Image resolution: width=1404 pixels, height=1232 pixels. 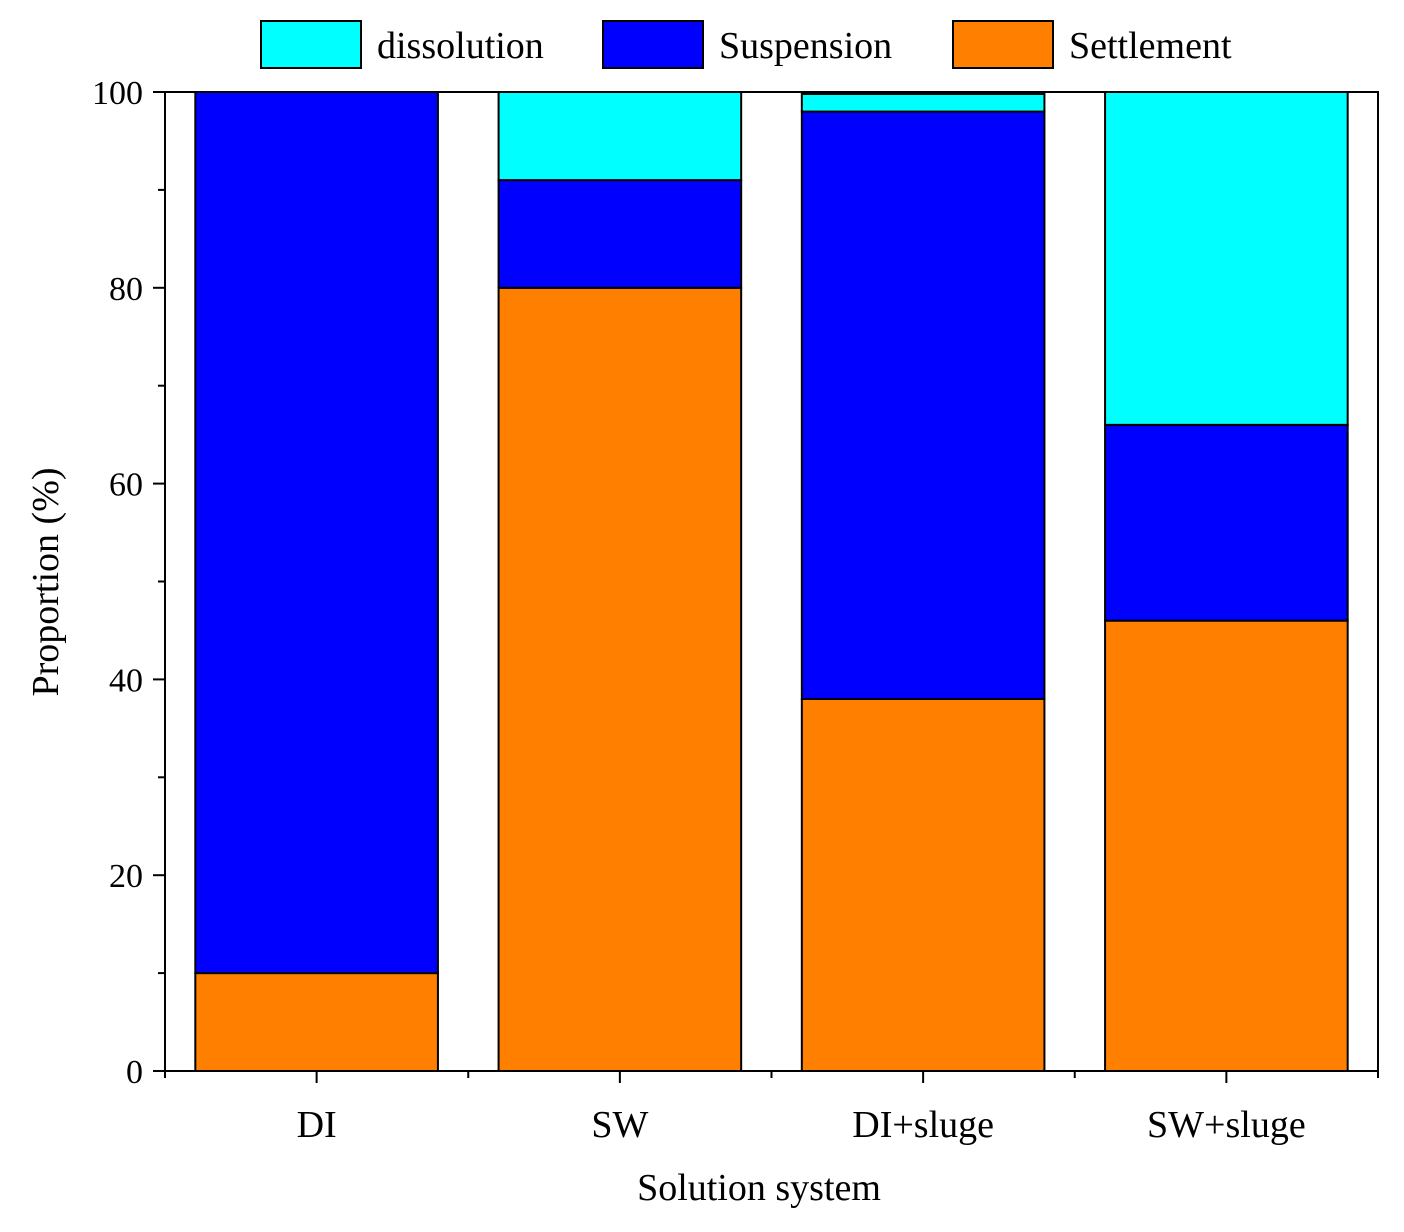 I want to click on legend: dissolution Suspension Settlement, so click(x=746, y=44).